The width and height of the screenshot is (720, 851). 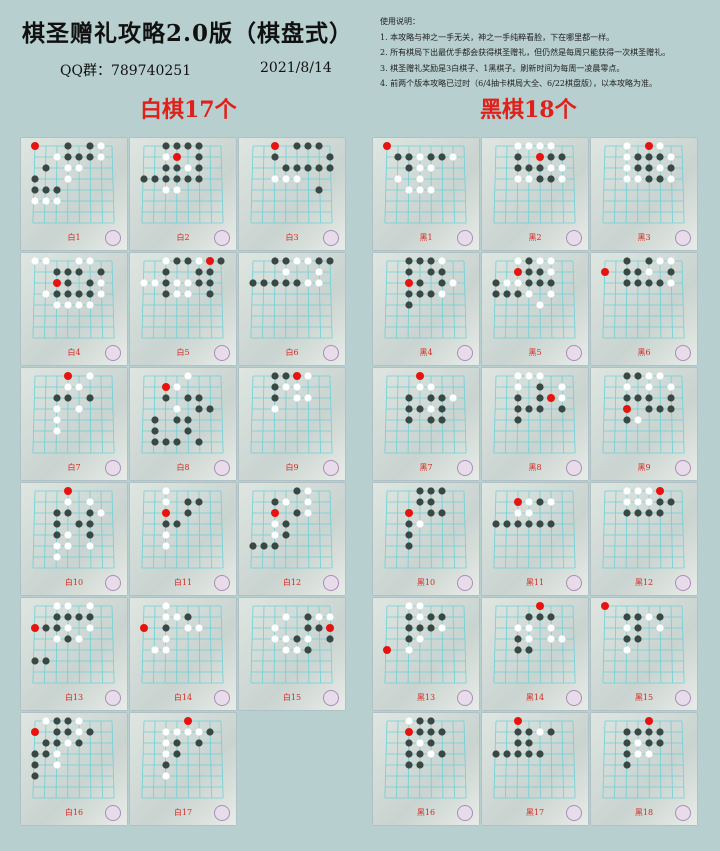 What do you see at coordinates (644, 194) in the screenshot?
I see `black-board: 黑3` at bounding box center [644, 194].